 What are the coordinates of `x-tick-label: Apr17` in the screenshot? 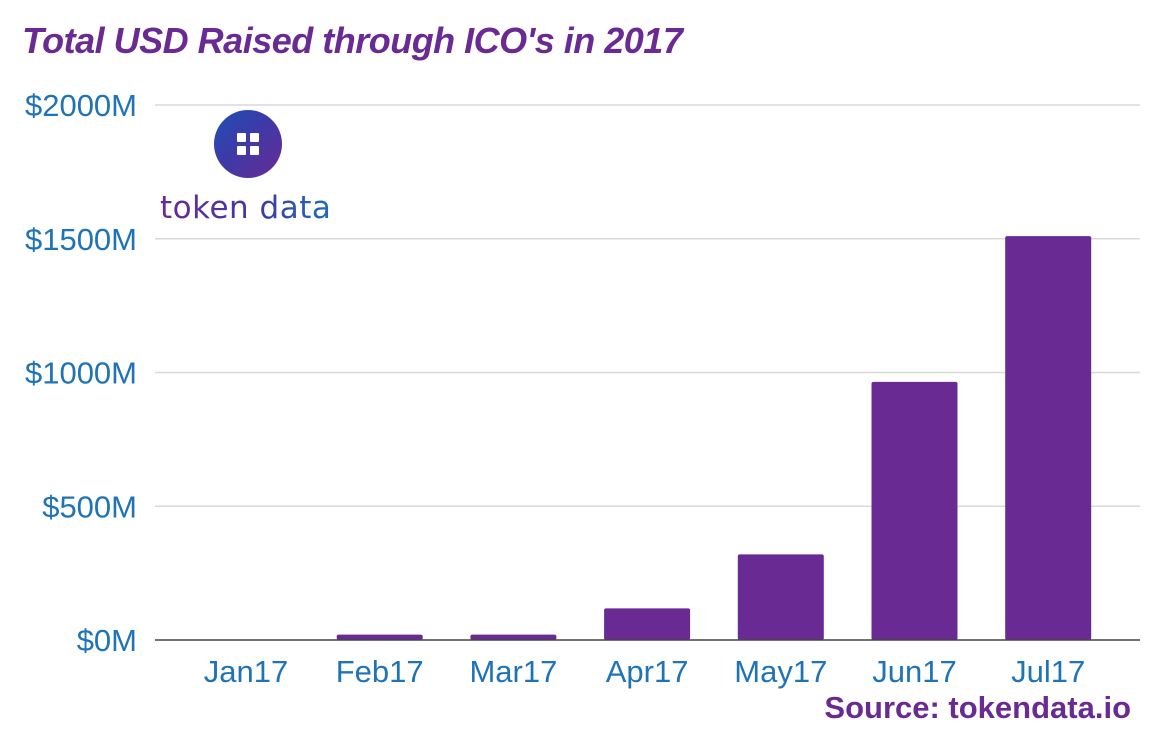 It's located at (647, 671).